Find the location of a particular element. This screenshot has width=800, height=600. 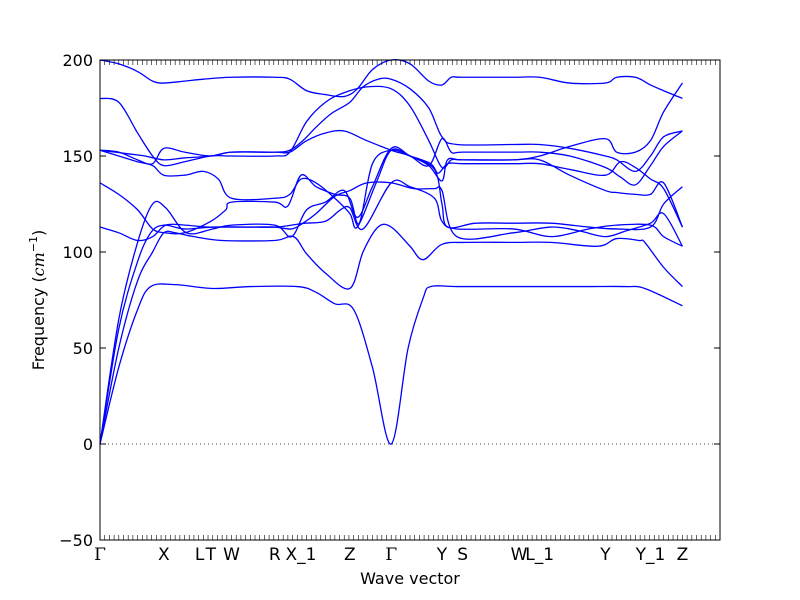

high-symmetry-label: T is located at coordinates (211, 555).